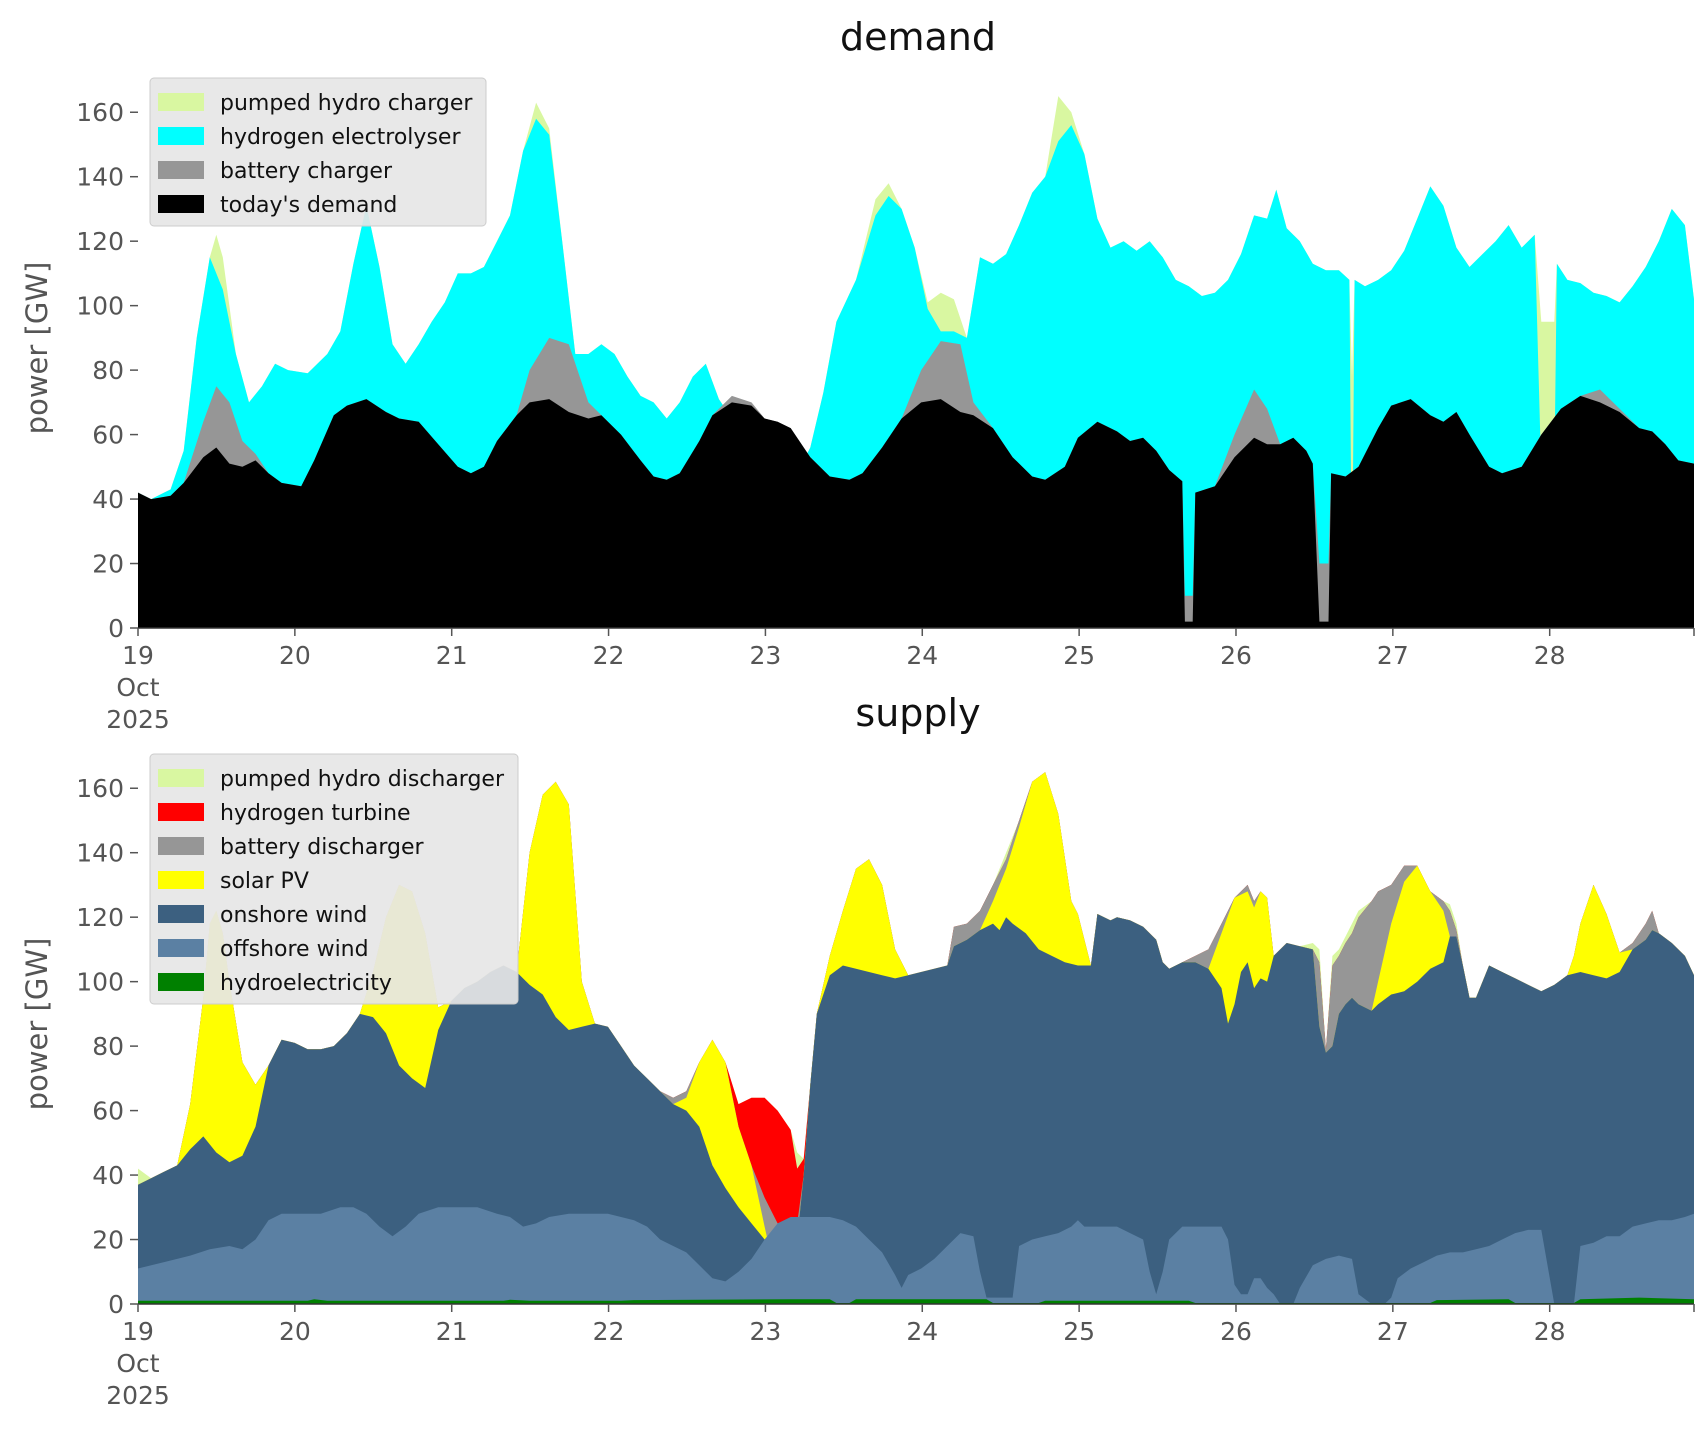 This screenshot has width=1706, height=1431. Describe the element at coordinates (181, 846) in the screenshot. I see `supply-legend-swatch-battery-discharger` at that location.